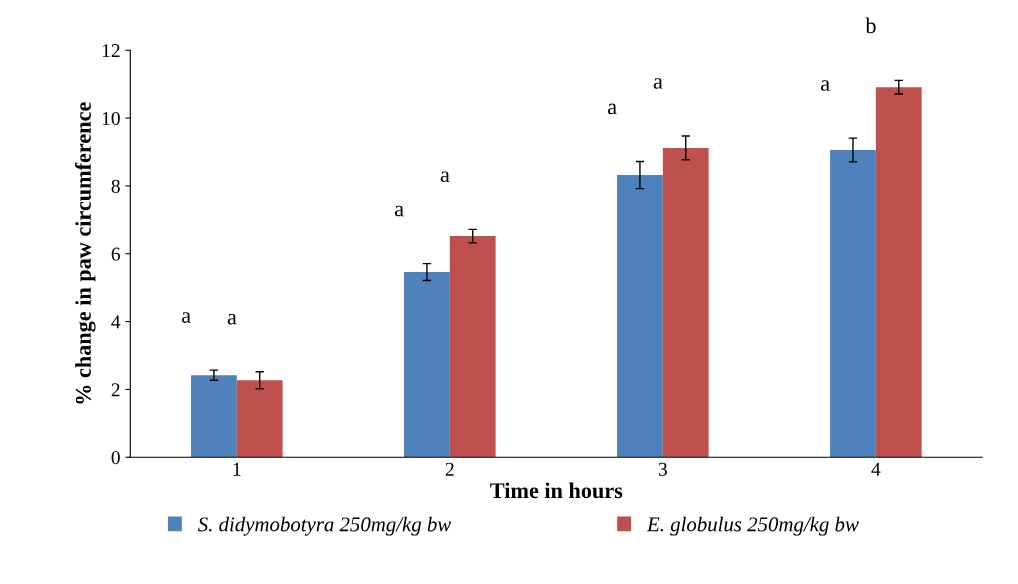  What do you see at coordinates (876, 469) in the screenshot?
I see `x-tick-label: 4` at bounding box center [876, 469].